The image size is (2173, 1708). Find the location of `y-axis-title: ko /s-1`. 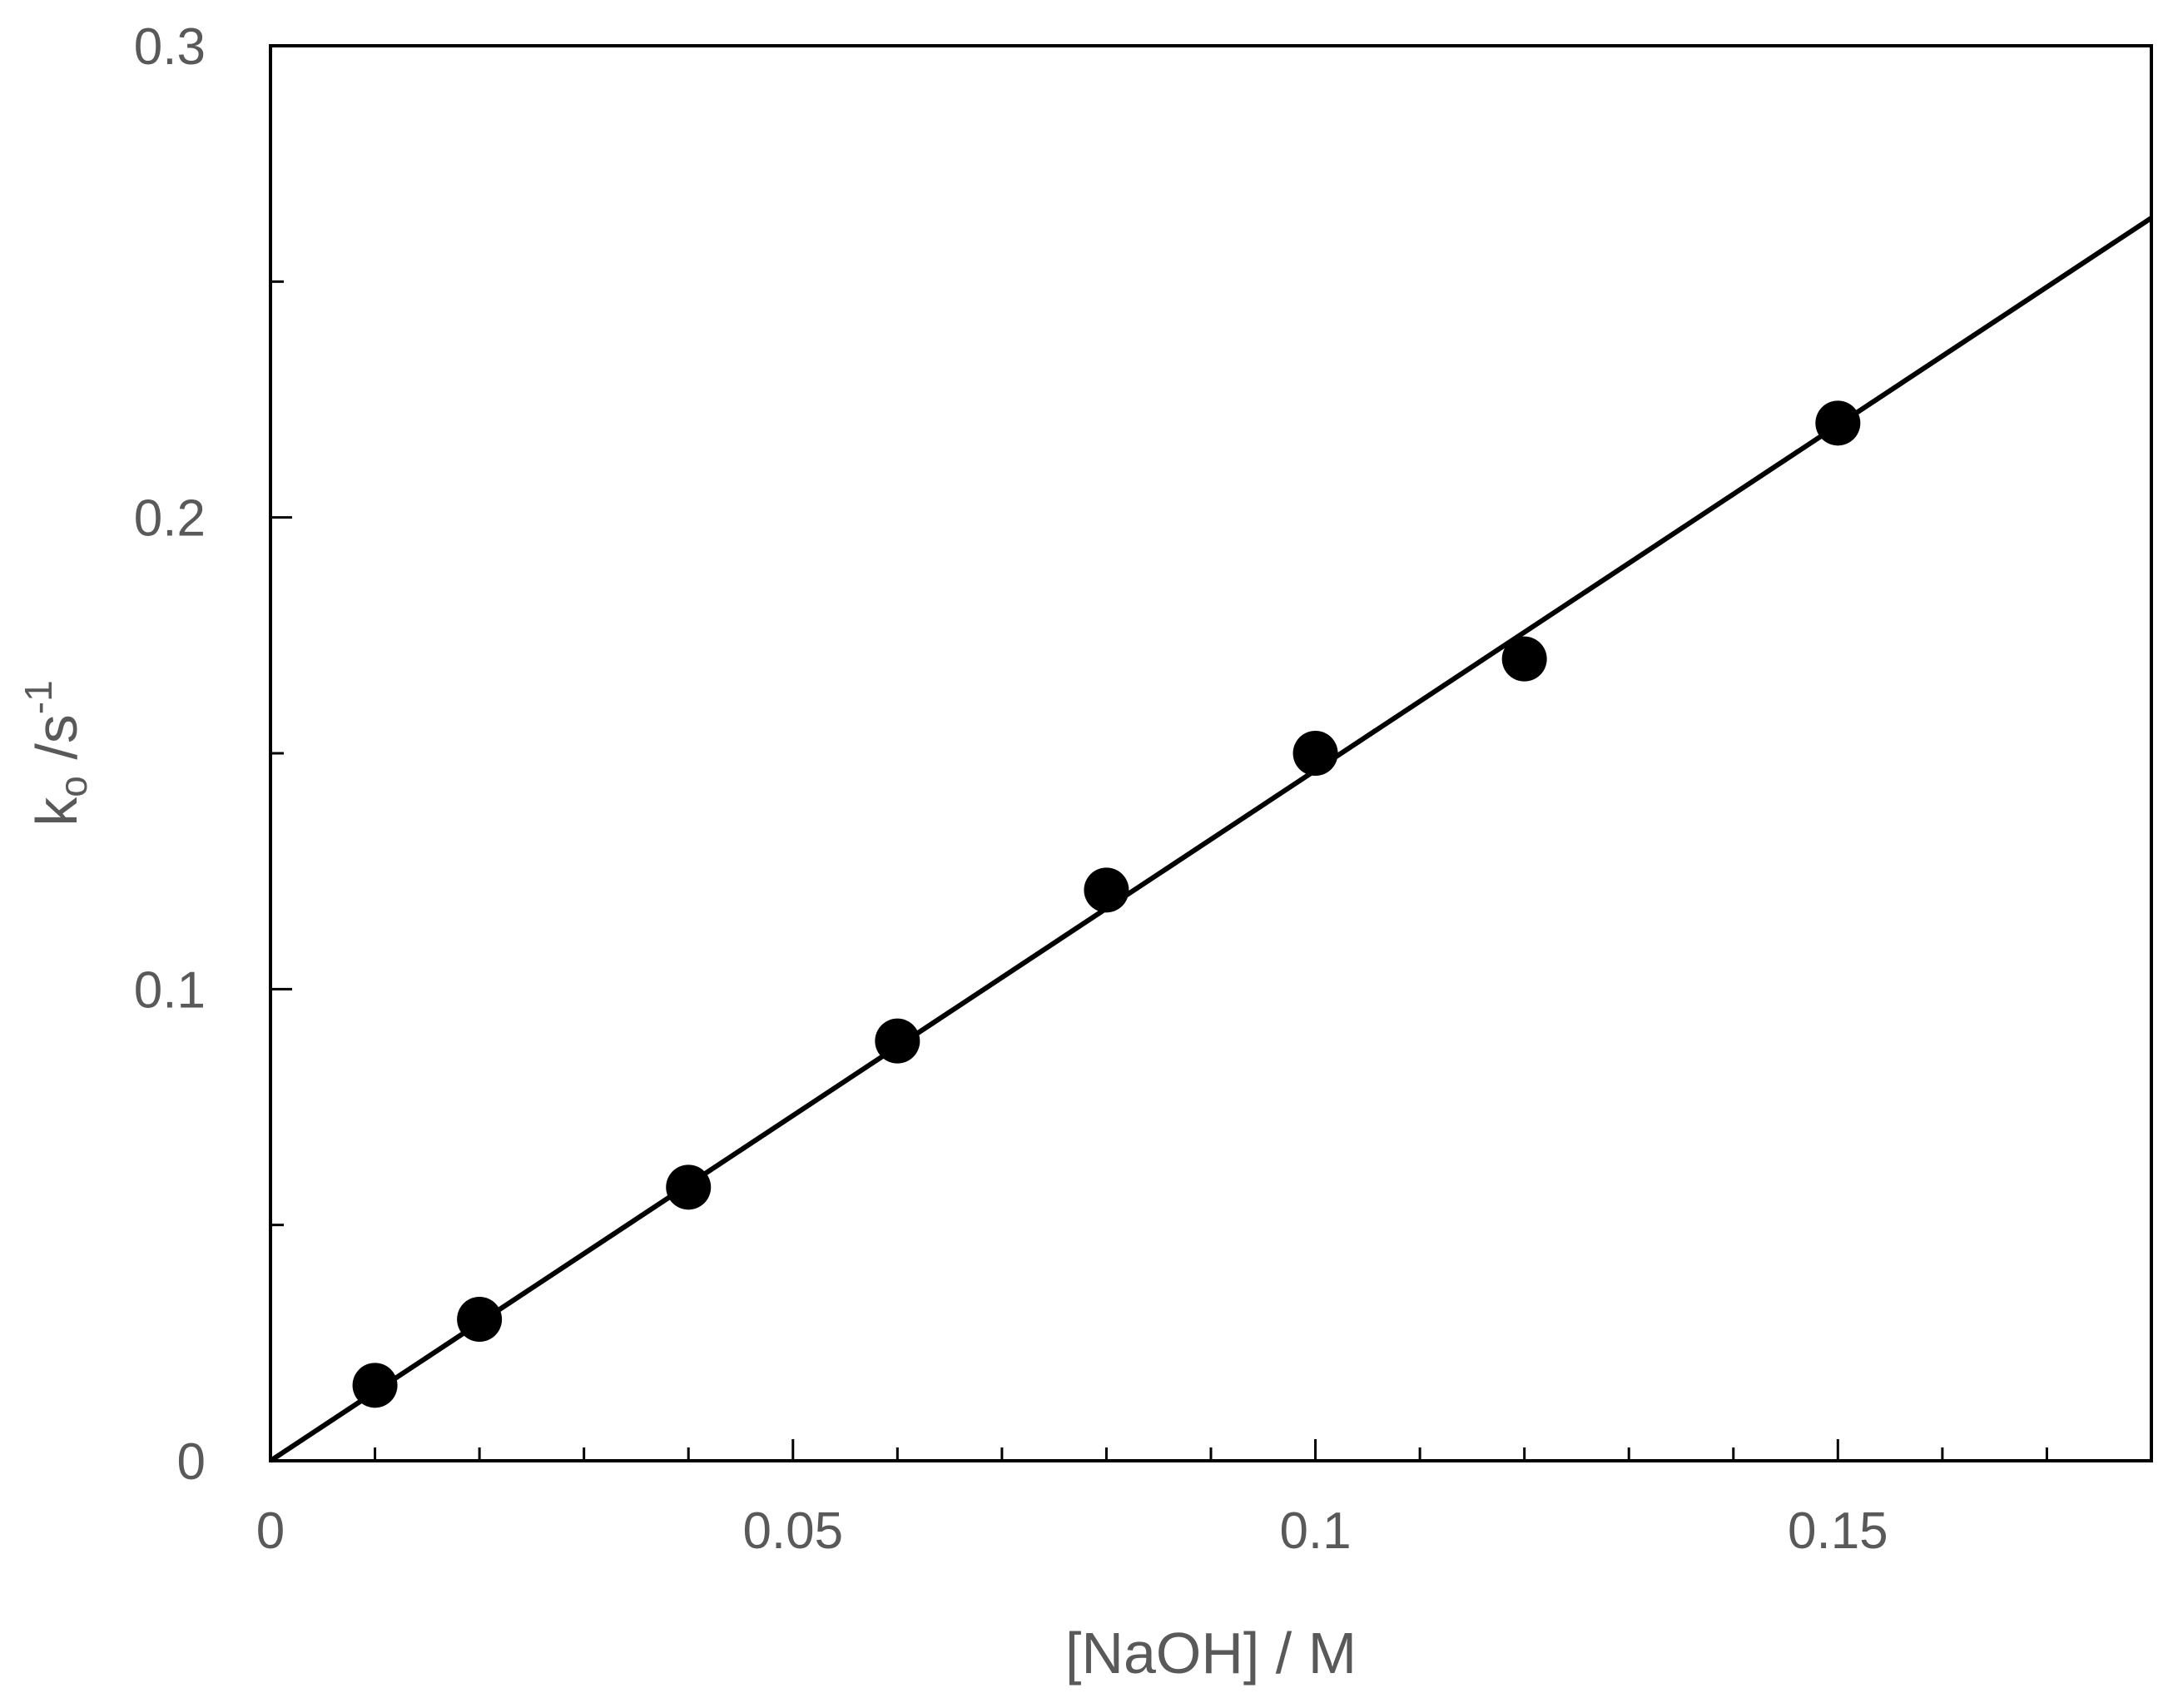

y-axis-title: ko /s-1 is located at coordinates (56, 753).